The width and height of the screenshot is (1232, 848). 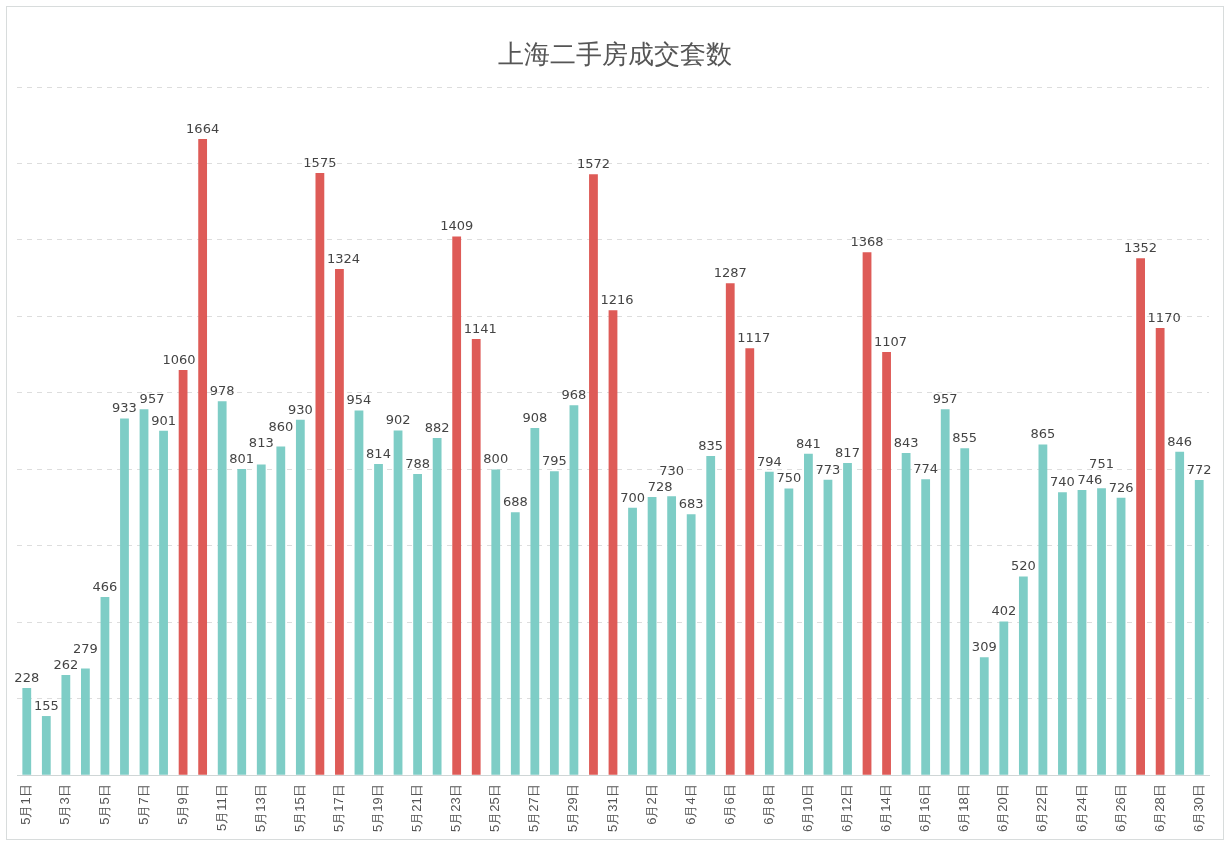 I want to click on data-label: 968, so click(x=574, y=395).